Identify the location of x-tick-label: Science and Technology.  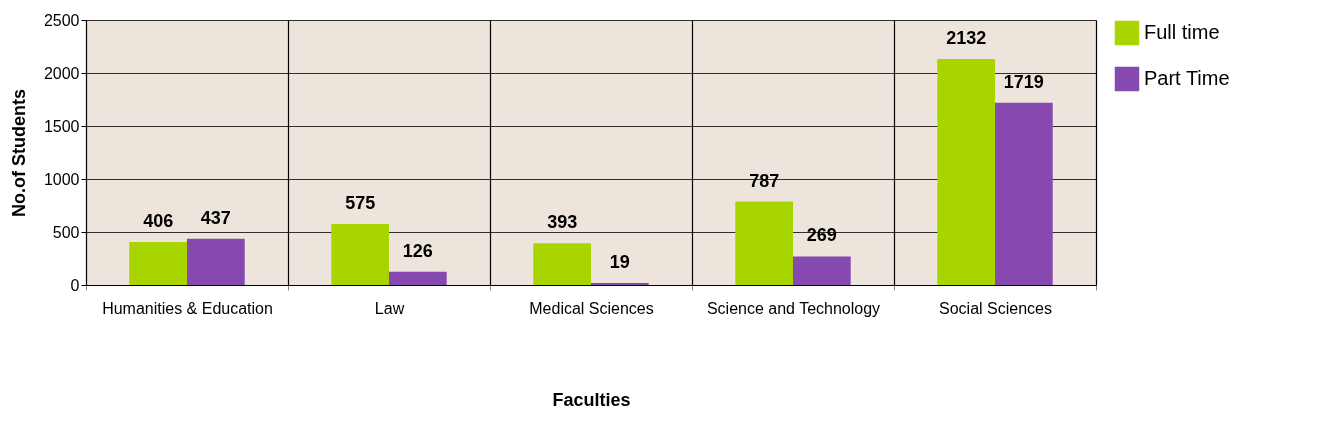
(793, 308).